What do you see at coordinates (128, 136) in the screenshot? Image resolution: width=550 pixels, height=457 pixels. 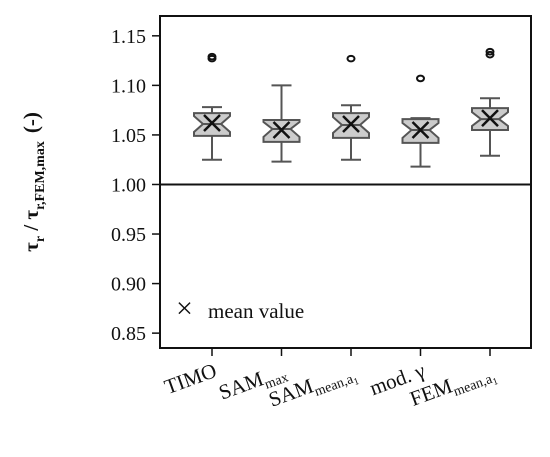 I see `y-tick-label: 1.05` at bounding box center [128, 136].